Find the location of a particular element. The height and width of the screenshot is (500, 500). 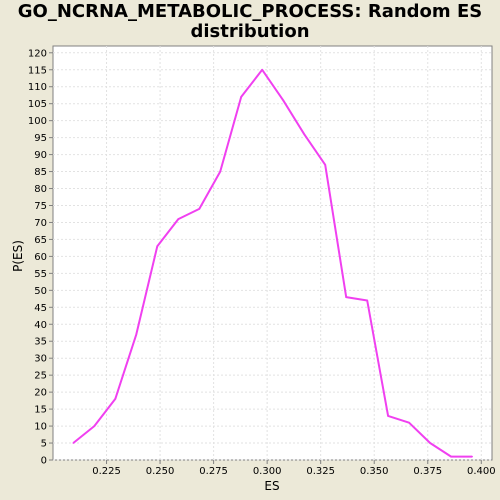

y-tick-label: 45 is located at coordinates (40, 308).